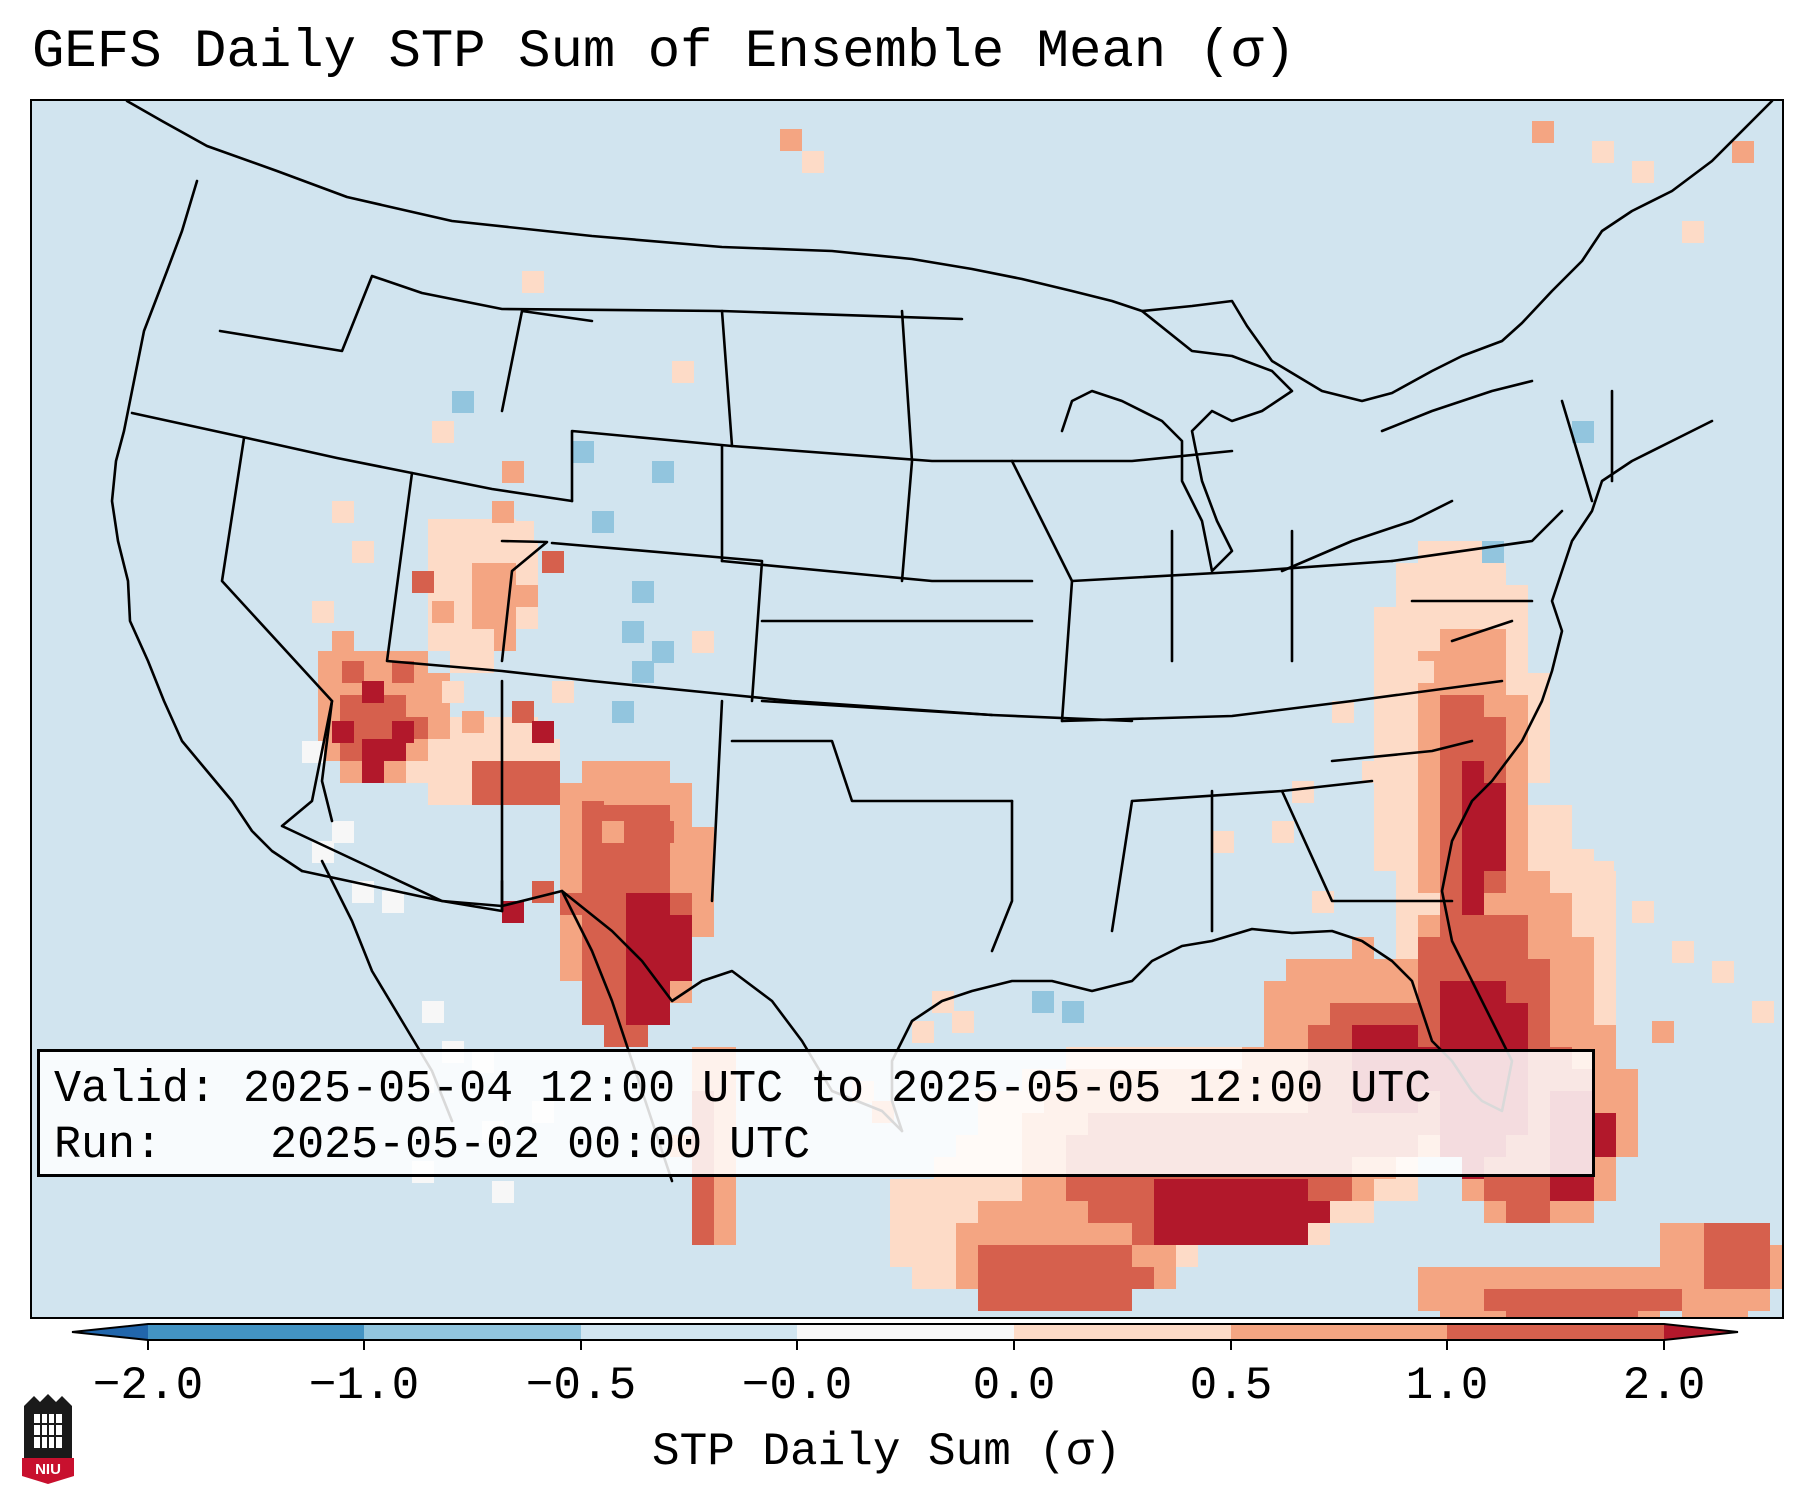  What do you see at coordinates (1122, 1332) in the screenshot?
I see `colorbar-segment` at bounding box center [1122, 1332].